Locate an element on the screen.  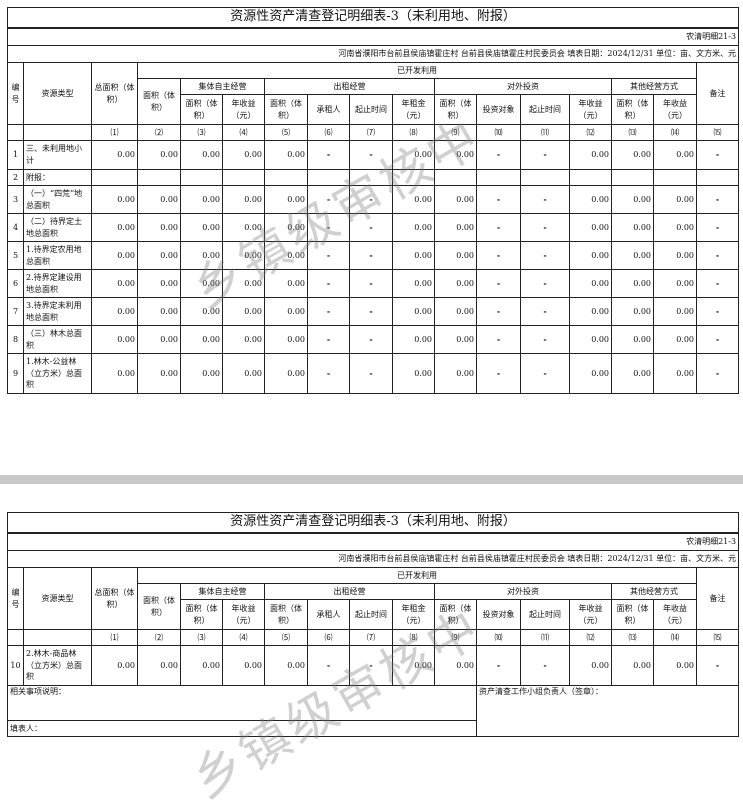
column-number: ⑶ is located at coordinates (201, 637).